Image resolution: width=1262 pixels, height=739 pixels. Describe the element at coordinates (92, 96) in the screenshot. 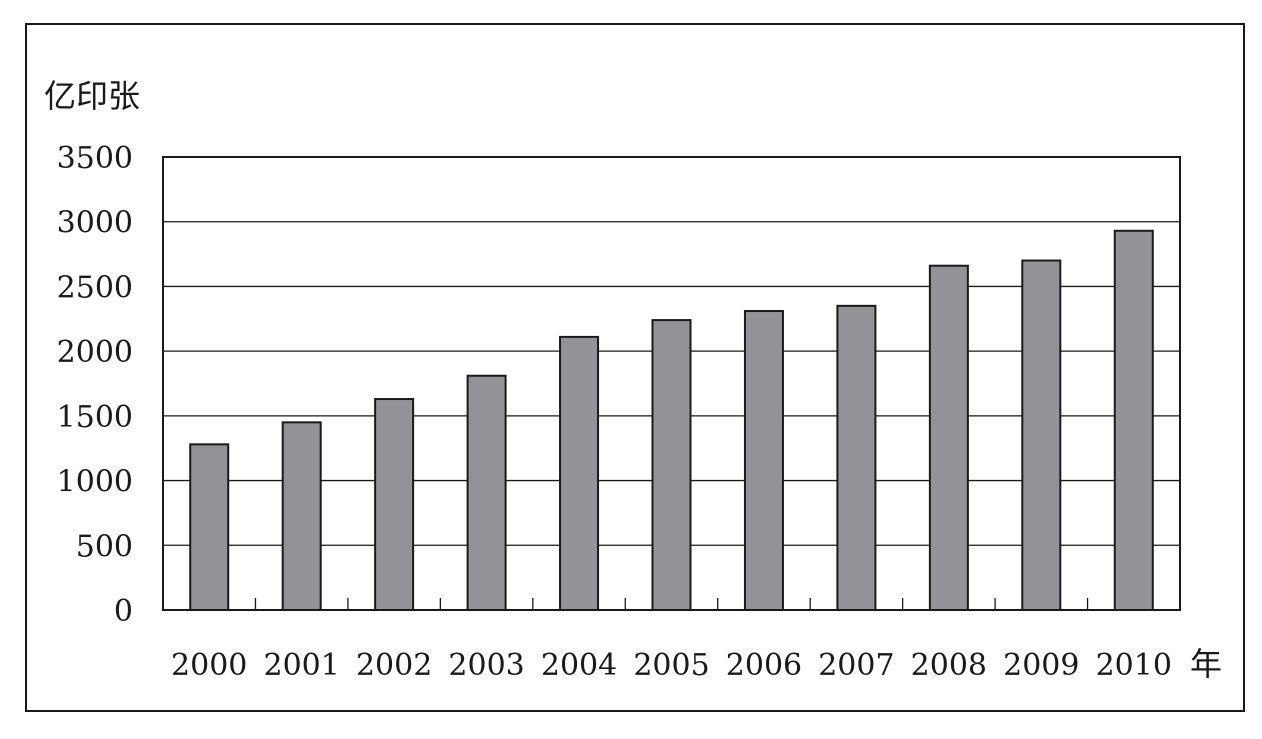

I see `y-axis-label: 亿印张` at that location.